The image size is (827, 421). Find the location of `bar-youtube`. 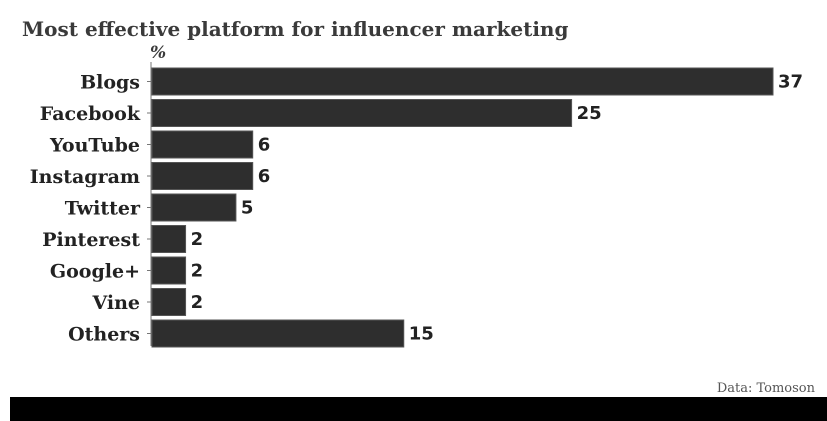

bar-youtube is located at coordinates (202, 144).